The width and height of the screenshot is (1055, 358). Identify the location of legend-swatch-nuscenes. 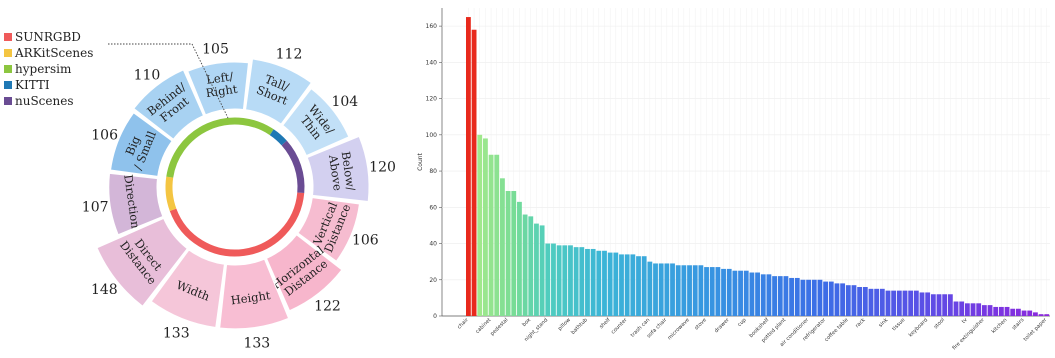
(8, 101).